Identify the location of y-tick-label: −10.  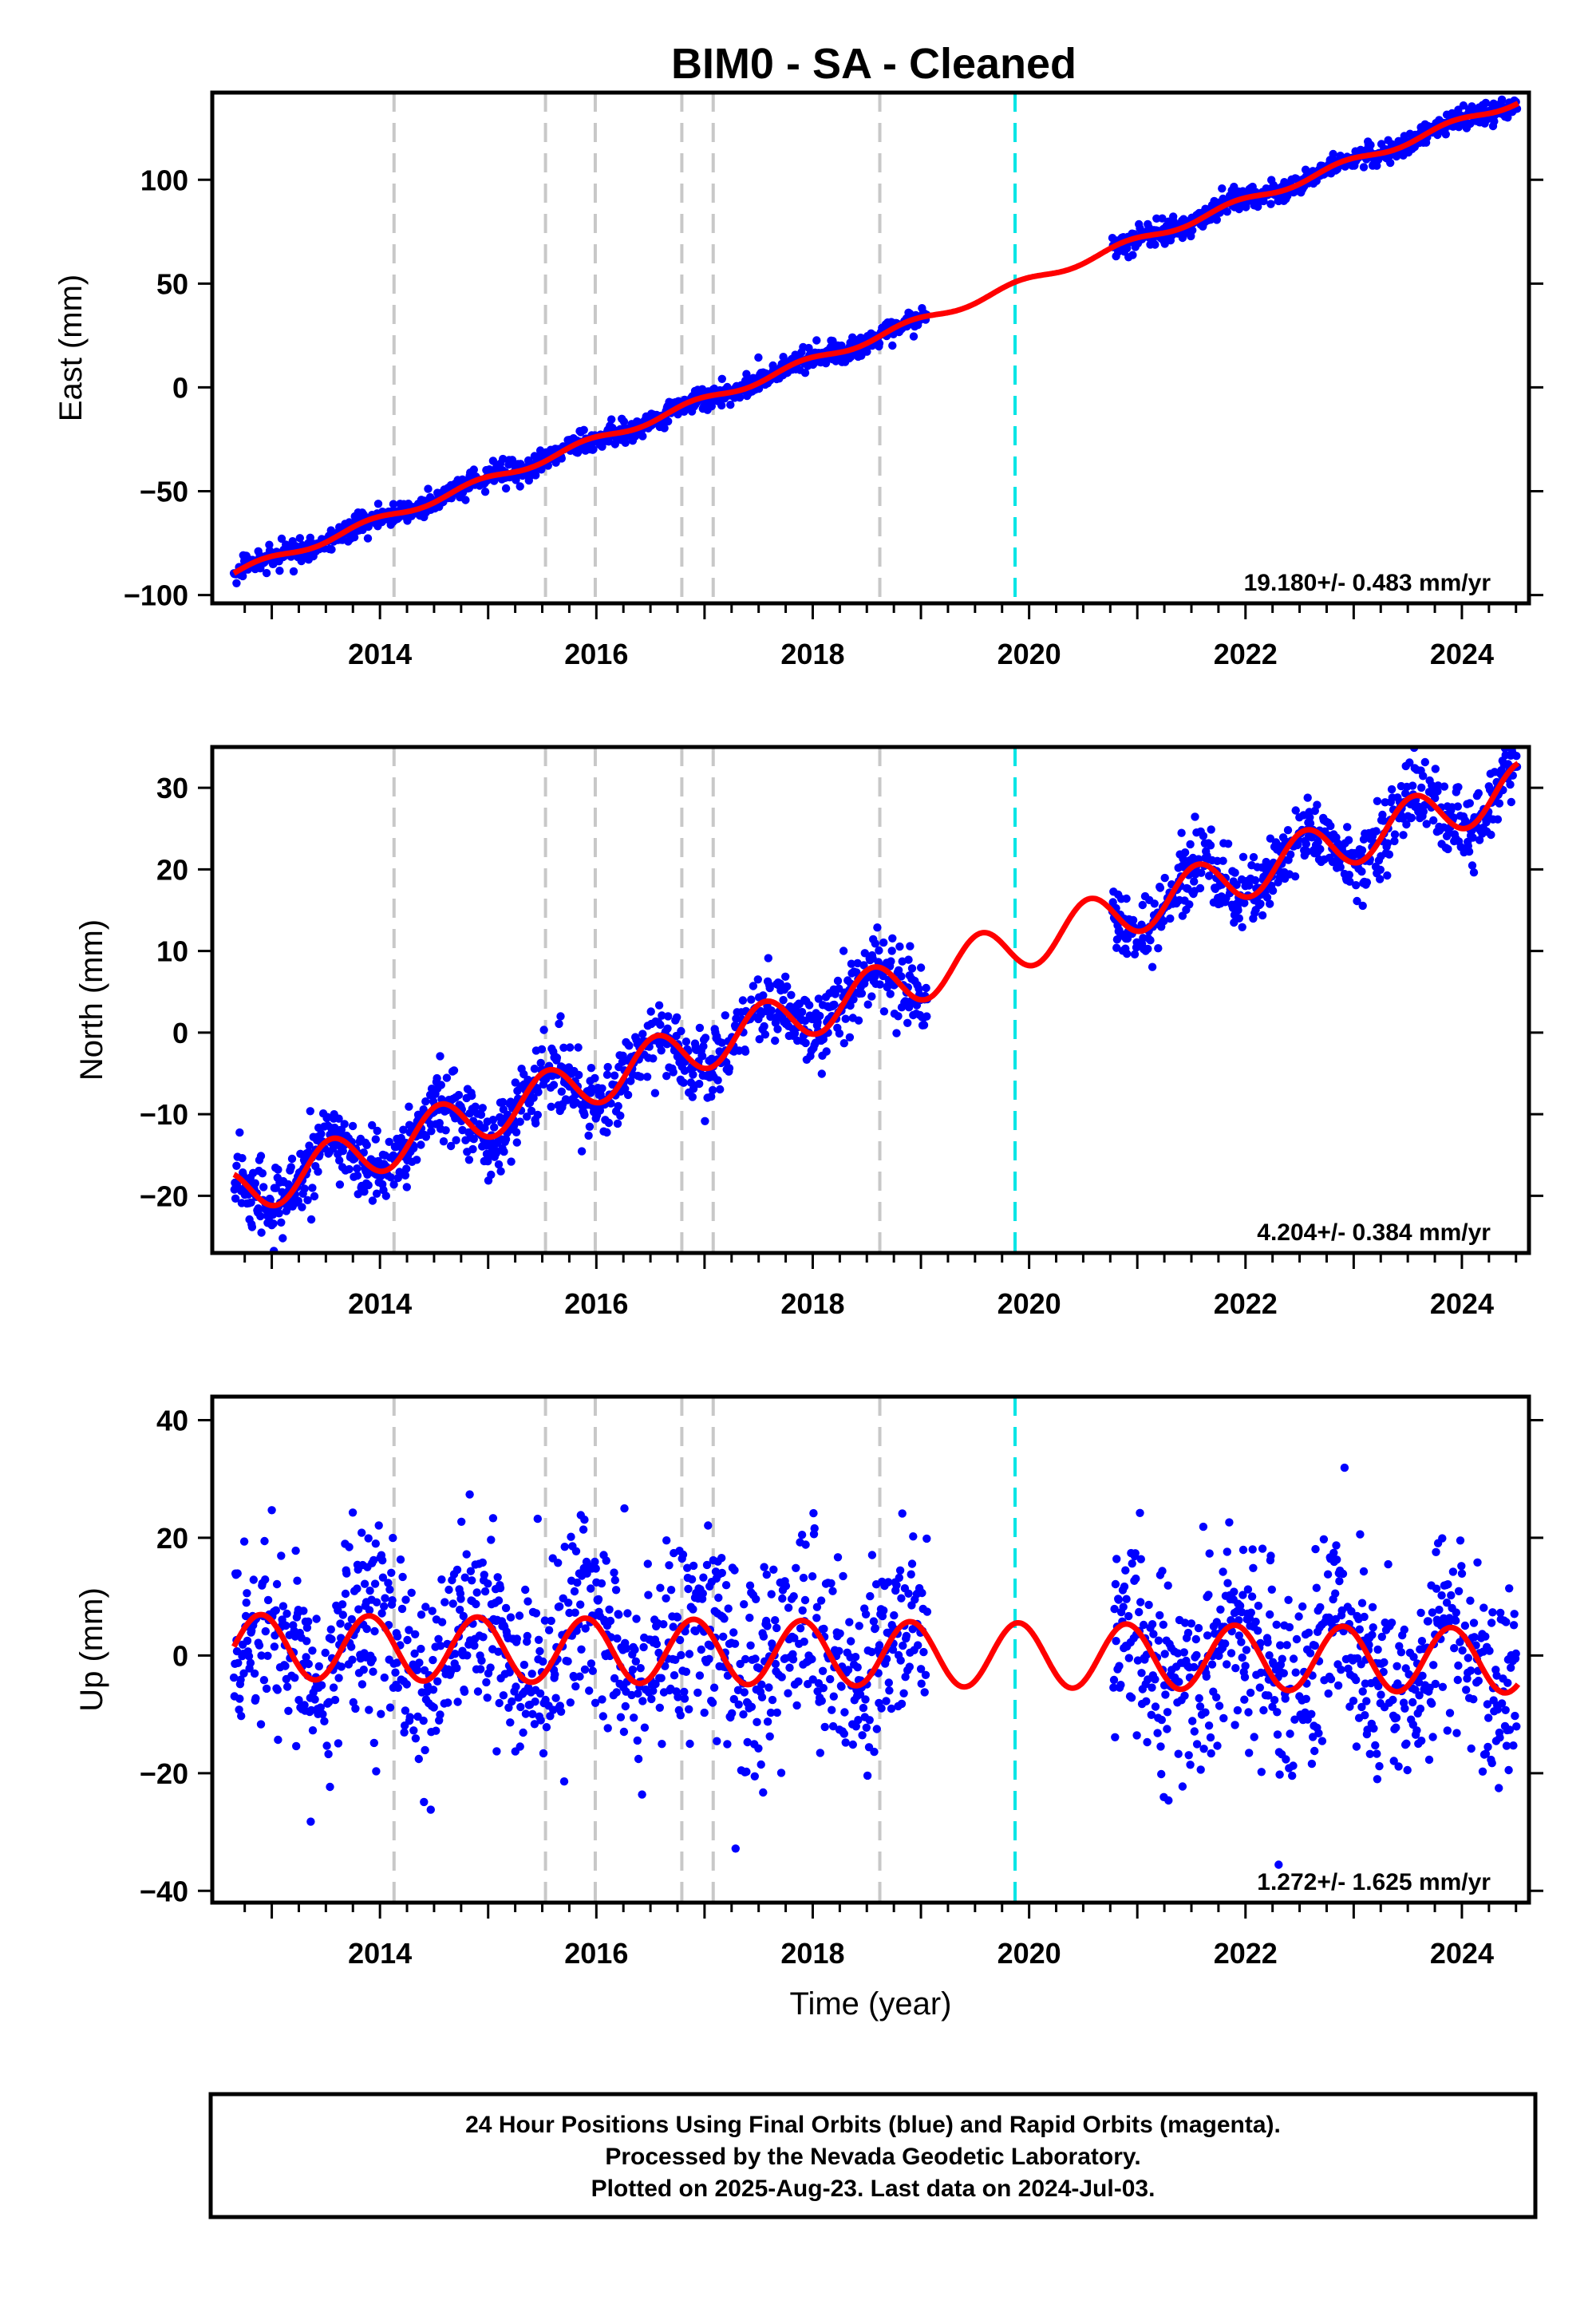
(164, 1114).